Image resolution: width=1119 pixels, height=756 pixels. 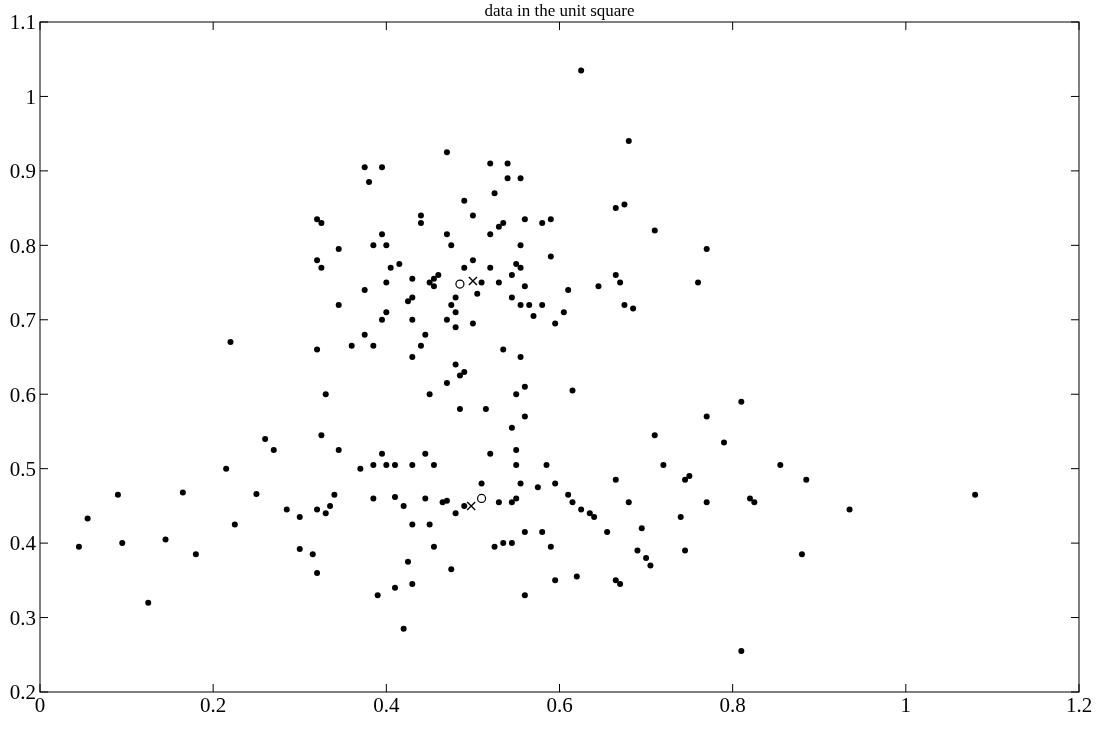 What do you see at coordinates (22, 617) in the screenshot?
I see `y-tick-label: 0.3` at bounding box center [22, 617].